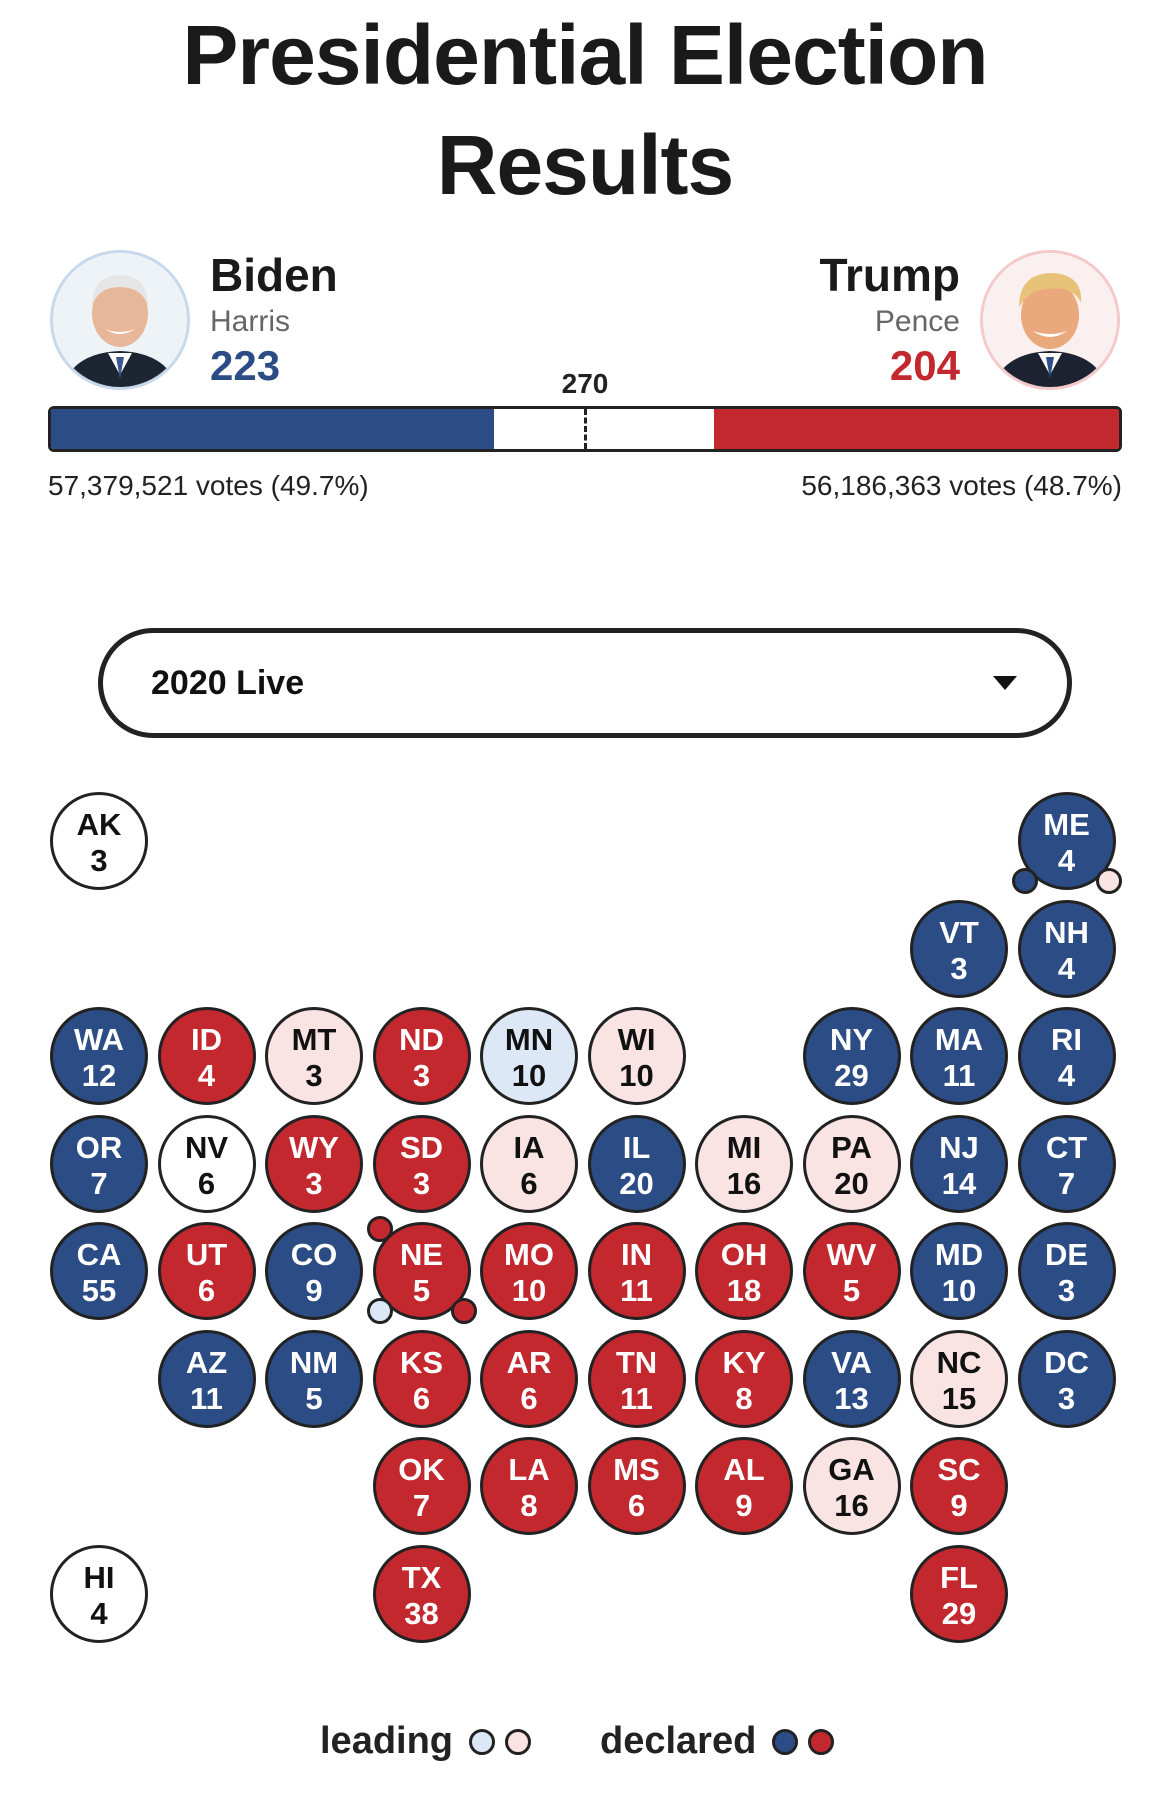 The height and width of the screenshot is (1794, 1170). I want to click on state-tile-sd: SD 3, so click(421, 1163).